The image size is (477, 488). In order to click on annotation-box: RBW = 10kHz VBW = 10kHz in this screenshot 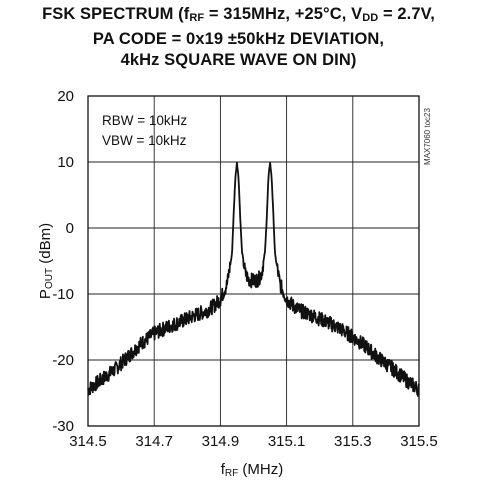, I will do `click(144, 130)`.